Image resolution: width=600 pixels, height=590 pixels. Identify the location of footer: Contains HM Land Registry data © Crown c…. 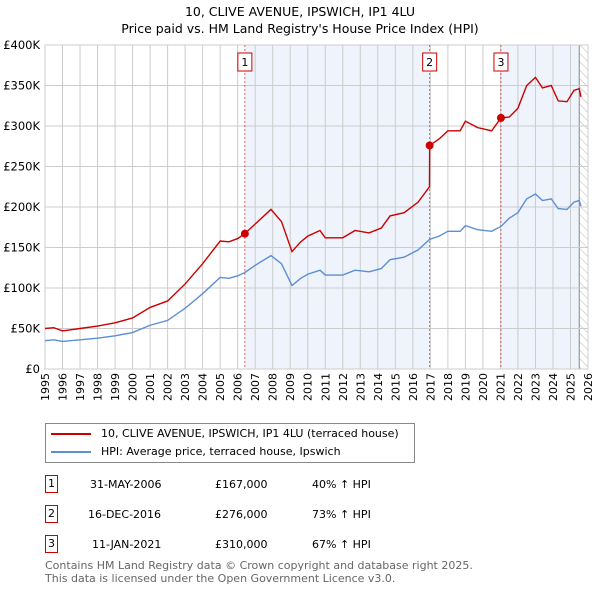
(259, 572).